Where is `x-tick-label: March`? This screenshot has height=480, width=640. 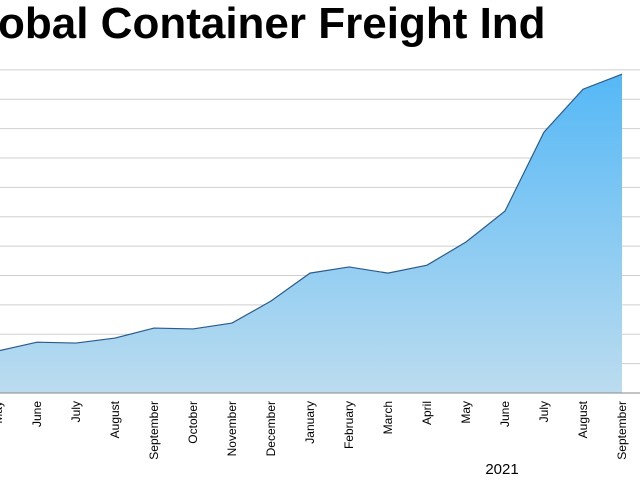
x-tick-label: March is located at coordinates (388, 417).